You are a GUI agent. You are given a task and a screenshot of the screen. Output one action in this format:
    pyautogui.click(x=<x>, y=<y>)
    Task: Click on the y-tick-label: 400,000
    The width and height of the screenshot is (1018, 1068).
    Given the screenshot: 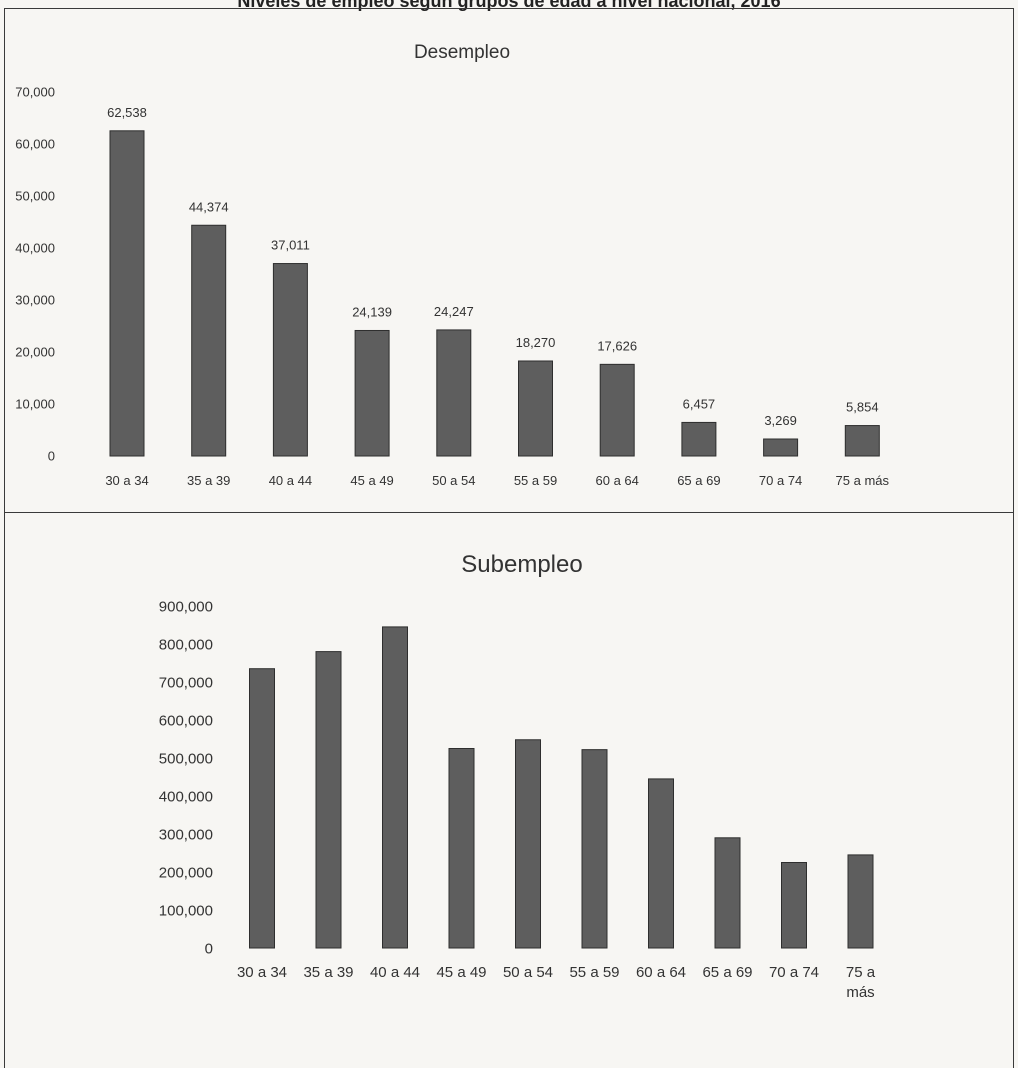 What is the action you would take?
    pyautogui.click(x=186, y=796)
    